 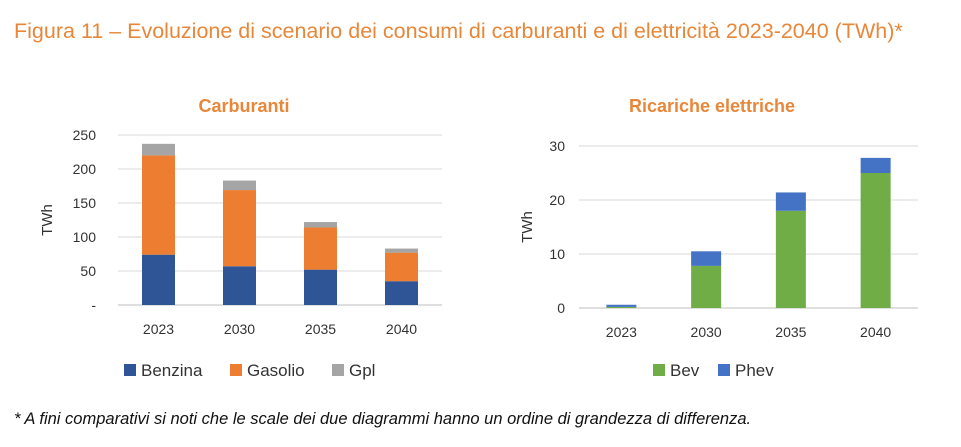 What do you see at coordinates (85, 203) in the screenshot?
I see `y-tick-label: 150` at bounding box center [85, 203].